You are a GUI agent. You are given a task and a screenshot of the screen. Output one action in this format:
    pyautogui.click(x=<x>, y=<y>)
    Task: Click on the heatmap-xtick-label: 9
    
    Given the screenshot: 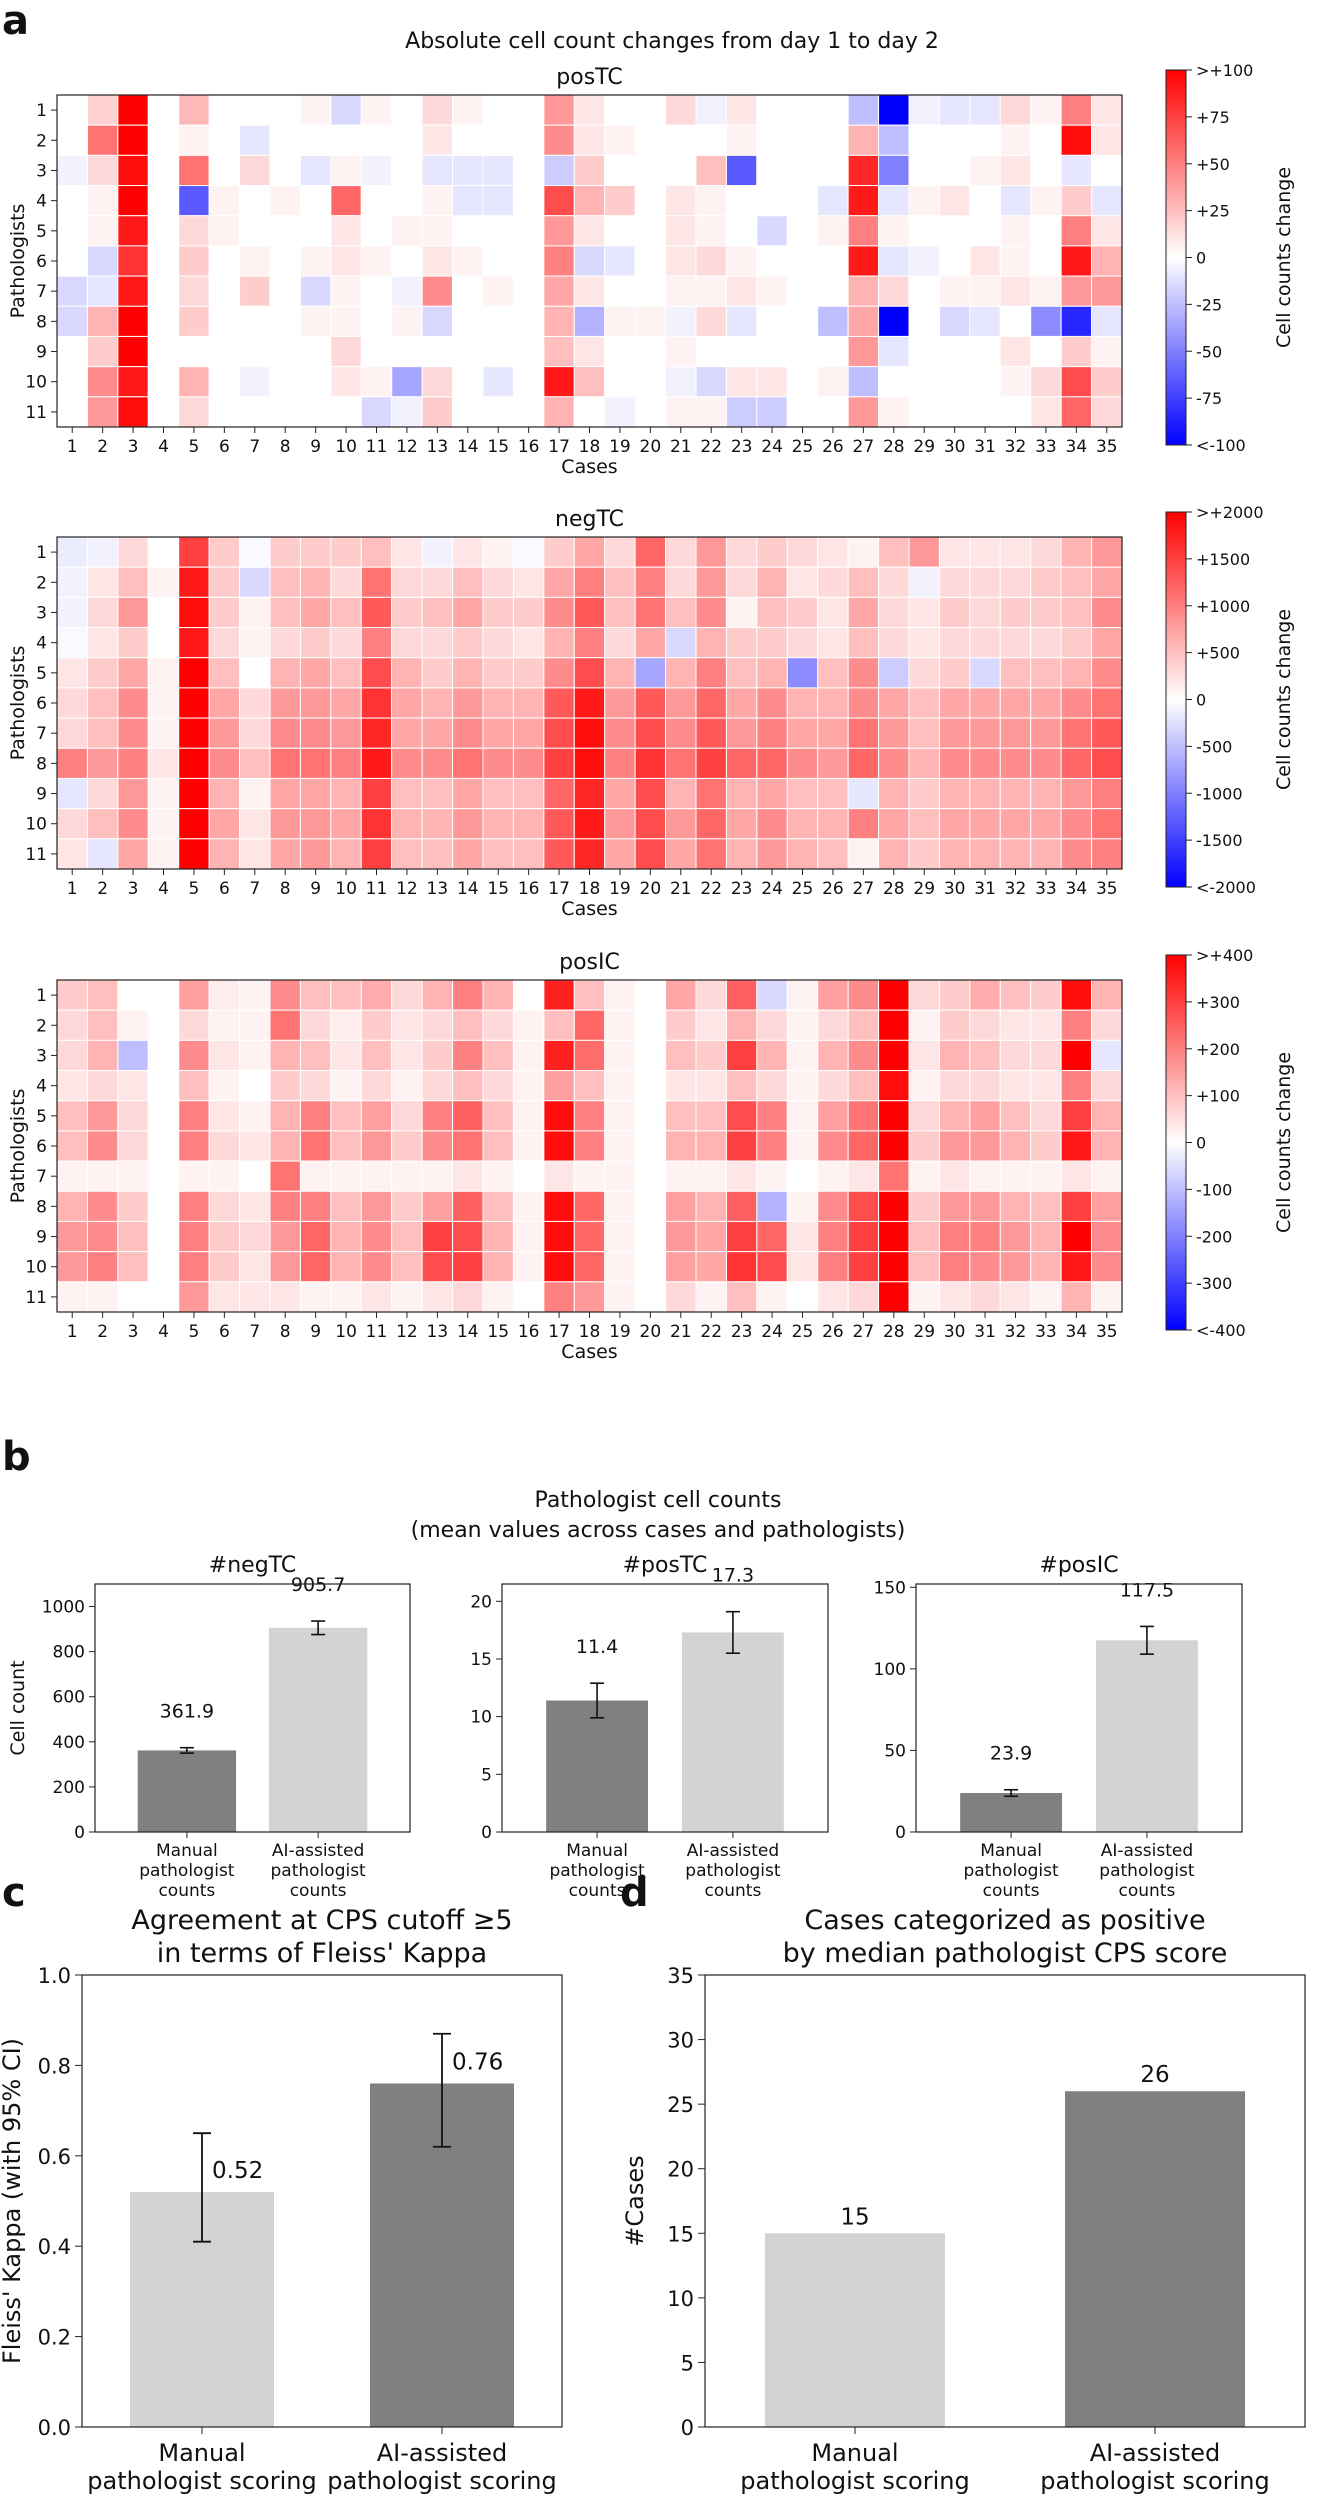 What is the action you would take?
    pyautogui.click(x=315, y=889)
    